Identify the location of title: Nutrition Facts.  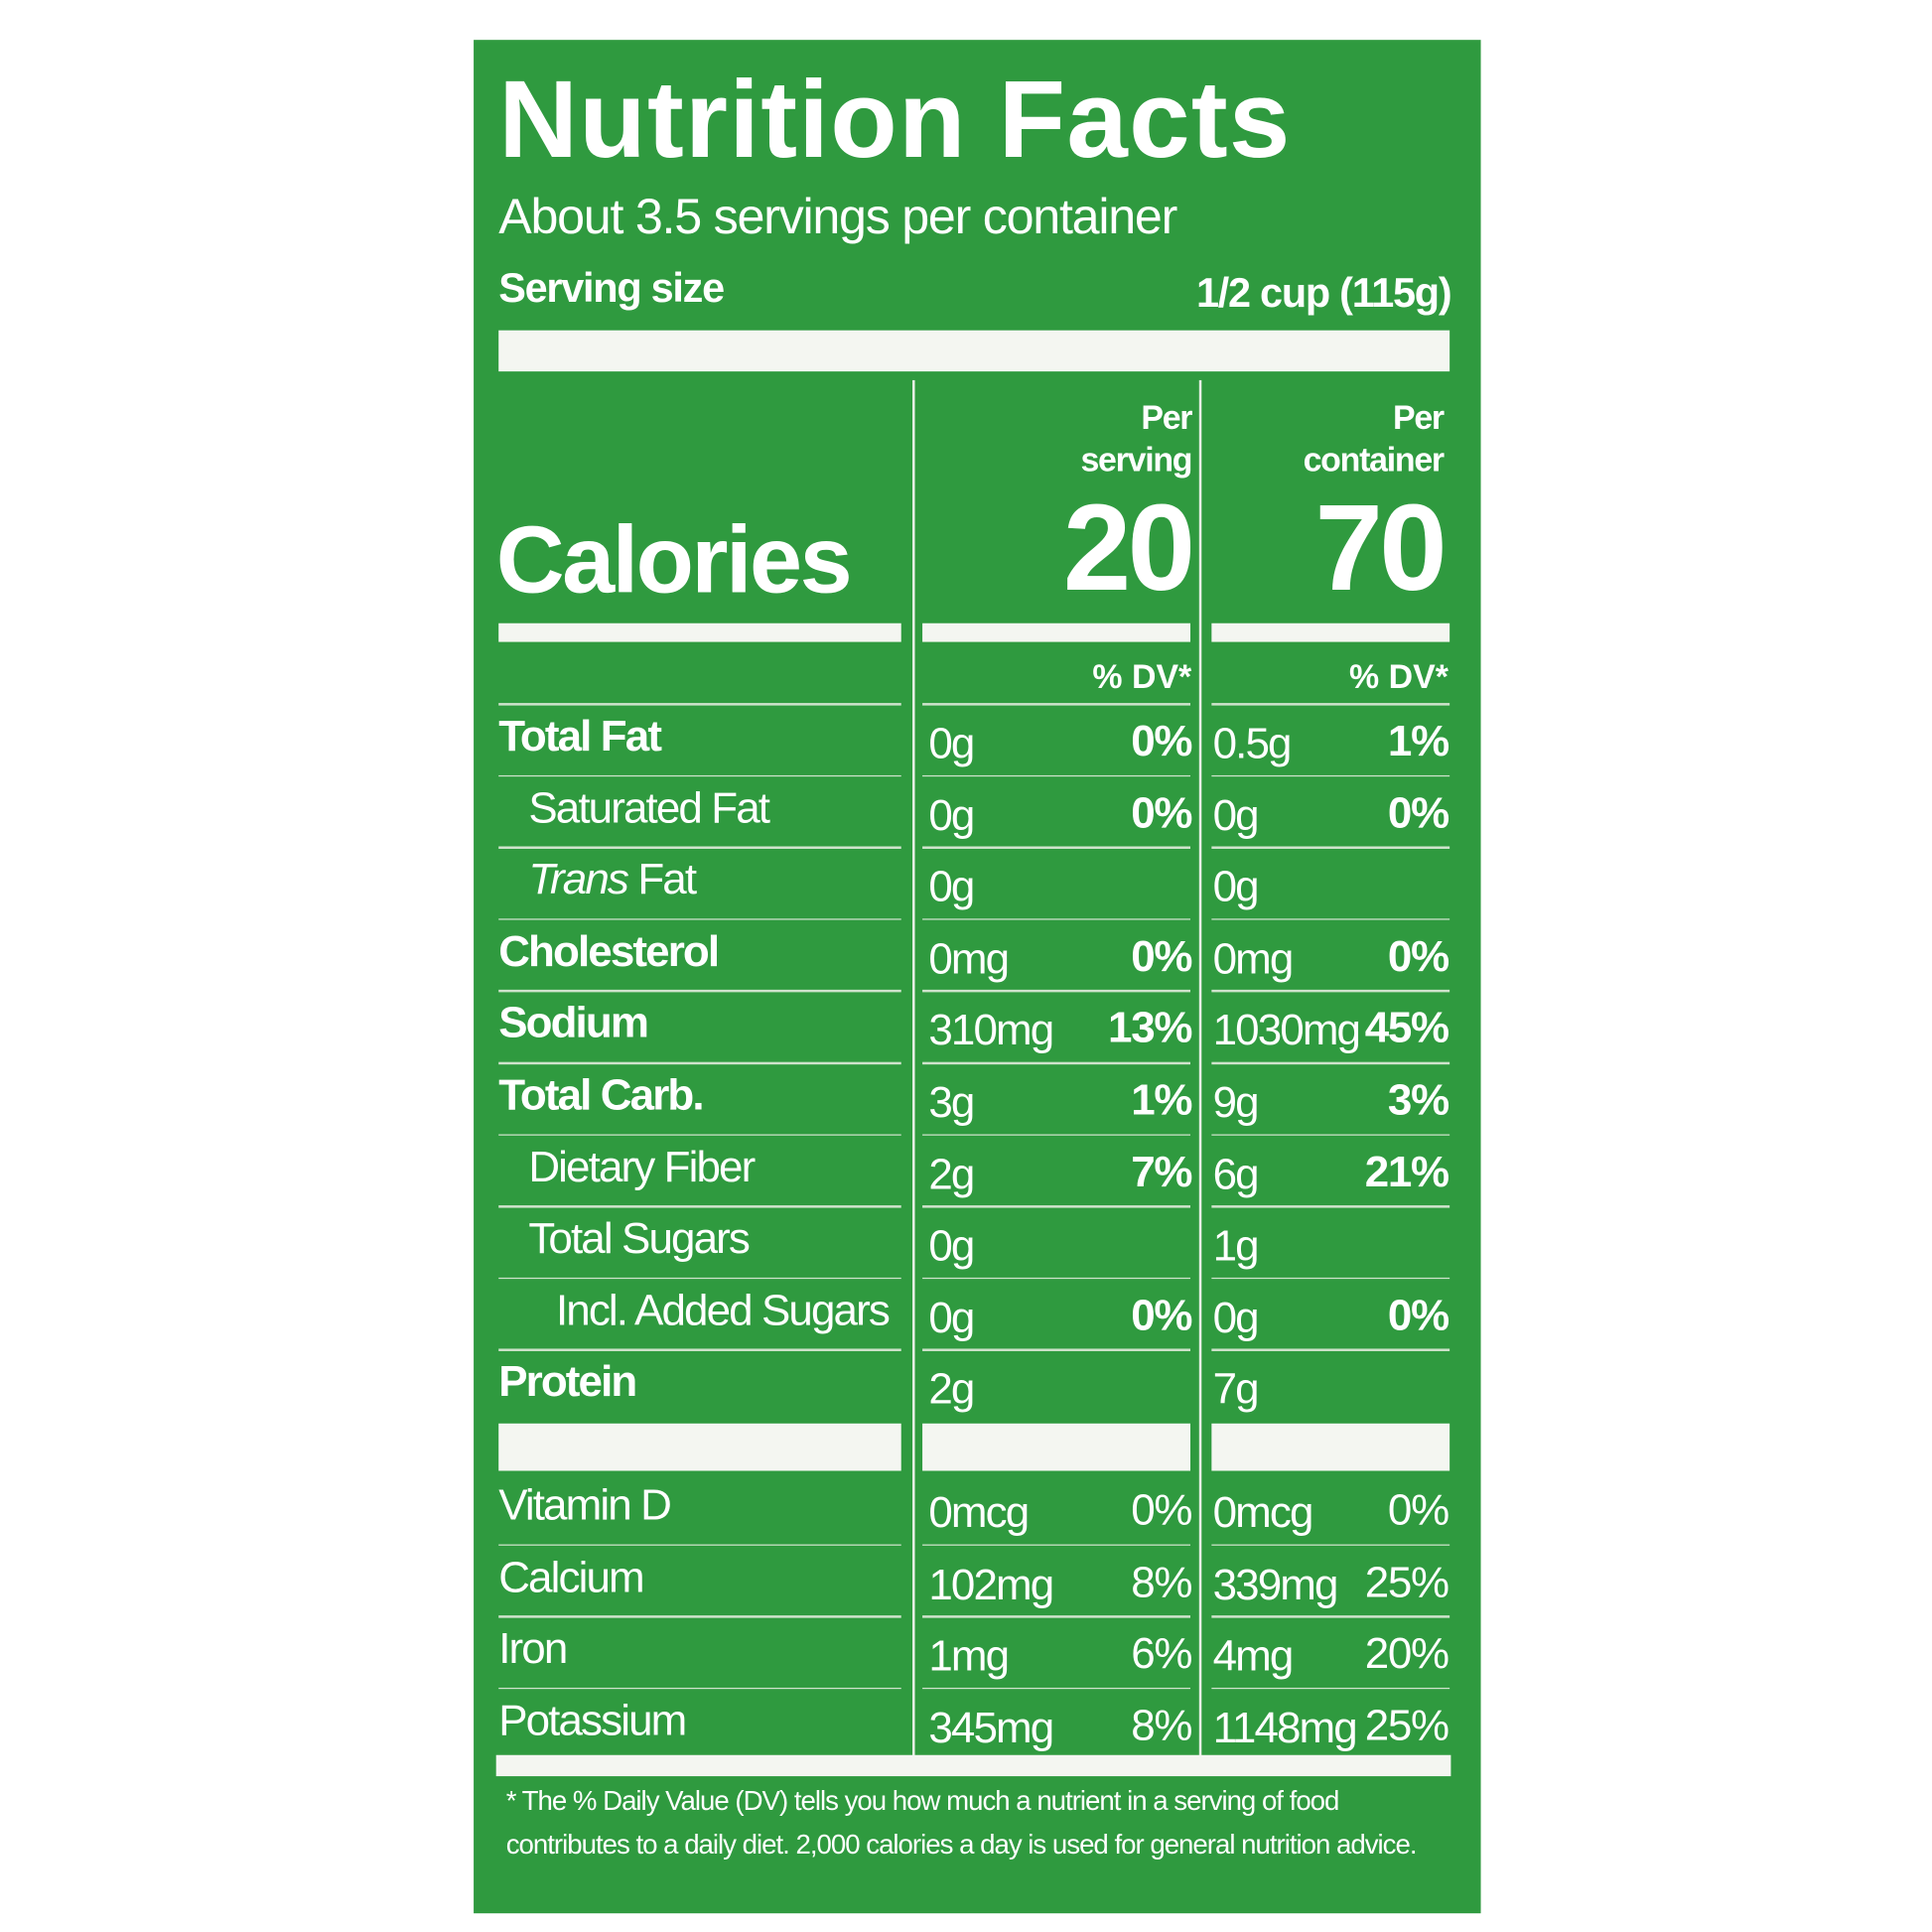
(895, 120).